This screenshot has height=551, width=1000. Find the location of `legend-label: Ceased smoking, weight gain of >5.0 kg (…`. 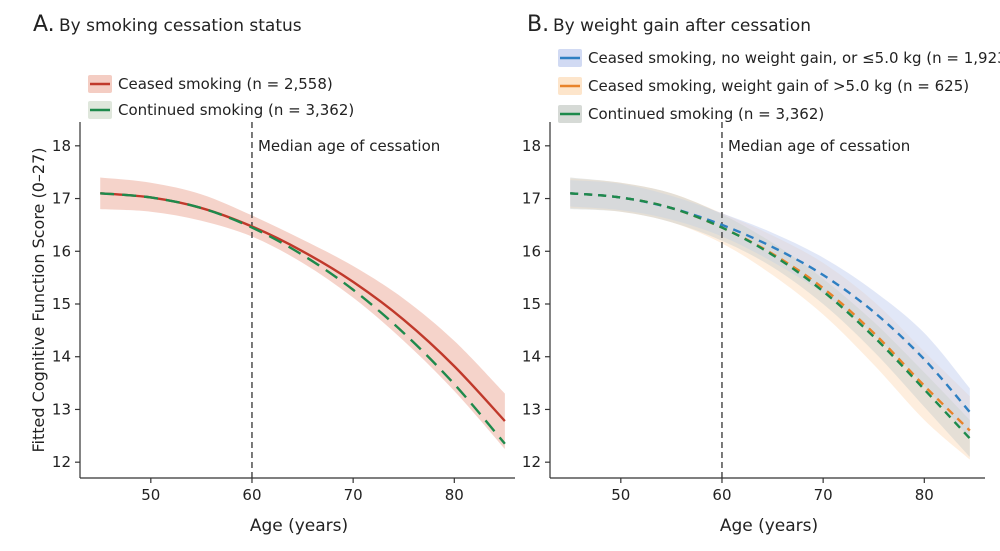

legend-label: Ceased smoking, weight gain of >5.0 kg (… is located at coordinates (778, 86).